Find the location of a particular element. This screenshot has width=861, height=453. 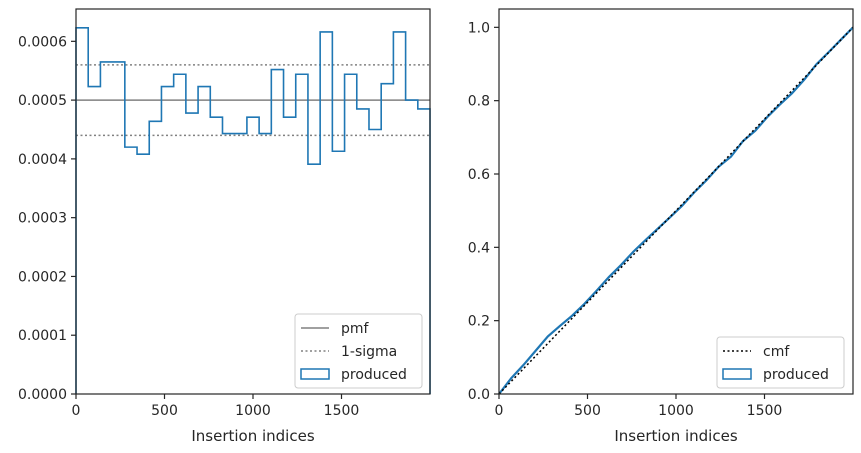

y-tick-label: 0.0003 is located at coordinates (42, 219).